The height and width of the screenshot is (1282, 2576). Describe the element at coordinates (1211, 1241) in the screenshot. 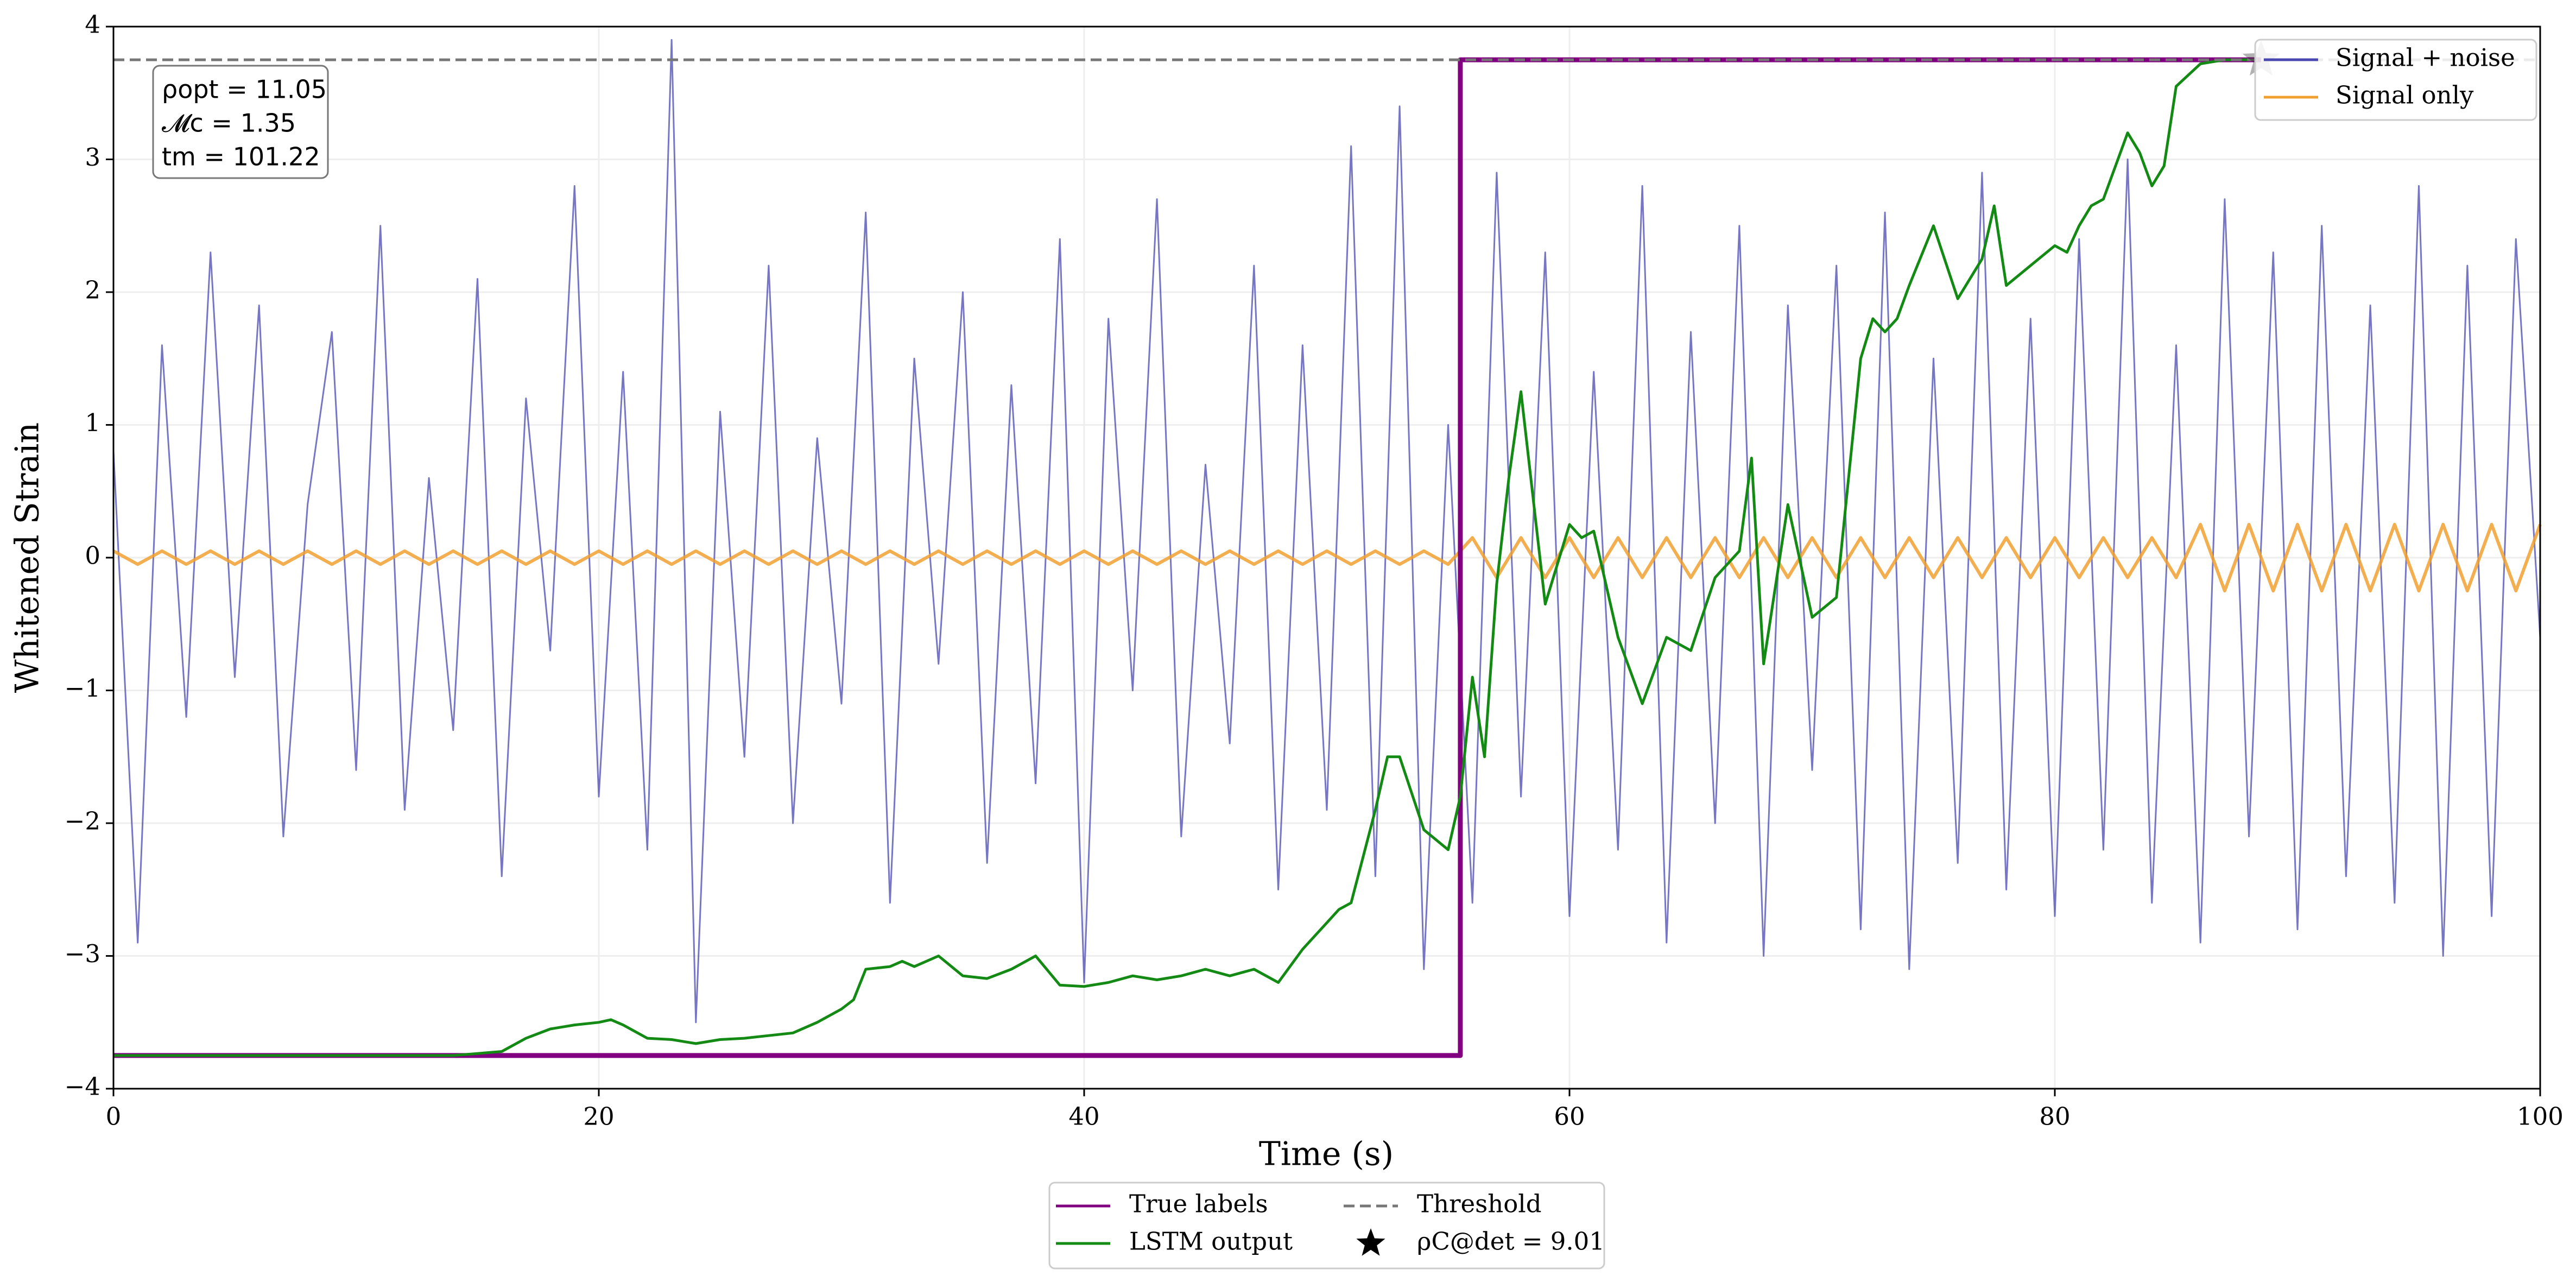

I see `legend-label: LSTM output` at that location.